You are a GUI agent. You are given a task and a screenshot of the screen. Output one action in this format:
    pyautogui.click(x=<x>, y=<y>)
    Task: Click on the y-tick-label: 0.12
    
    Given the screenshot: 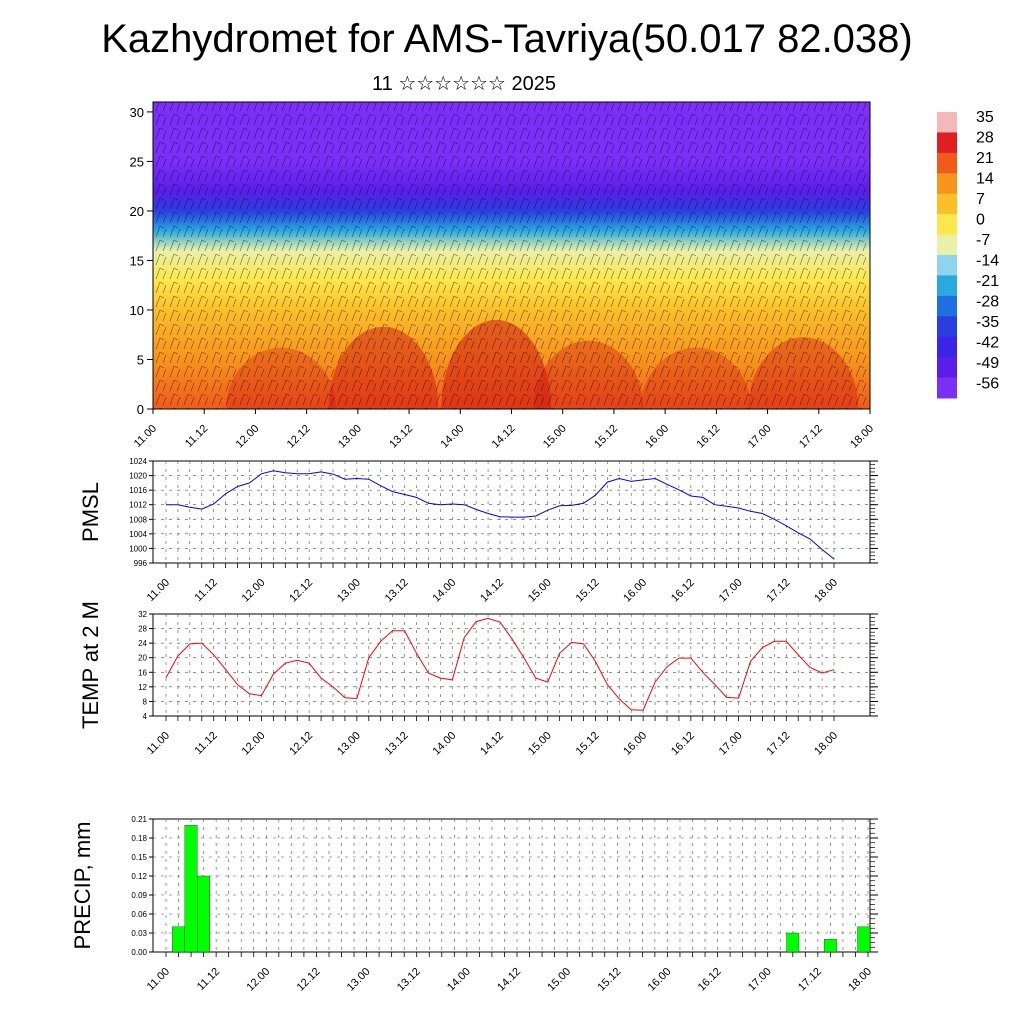 What is the action you would take?
    pyautogui.click(x=139, y=876)
    